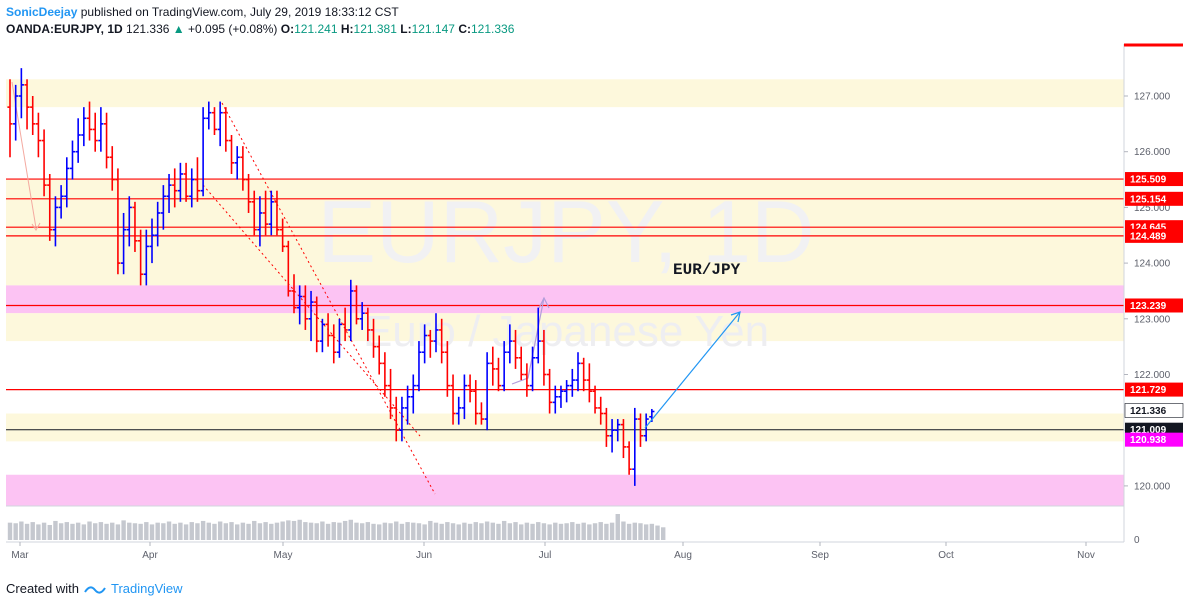  What do you see at coordinates (146, 588) in the screenshot?
I see `tradingview-brand: TradingView` at bounding box center [146, 588].